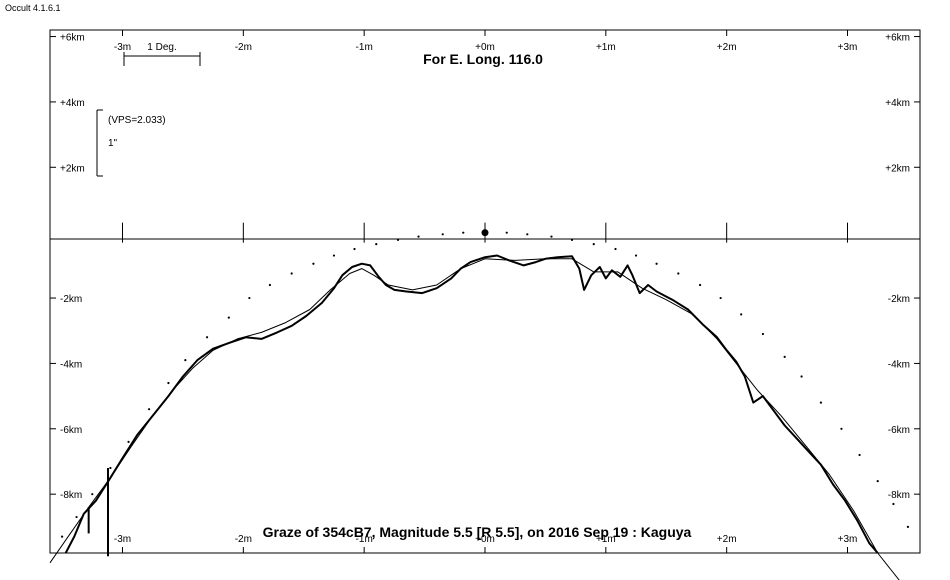  What do you see at coordinates (897, 38) in the screenshot?
I see `y-tick-label-right: +6km` at bounding box center [897, 38].